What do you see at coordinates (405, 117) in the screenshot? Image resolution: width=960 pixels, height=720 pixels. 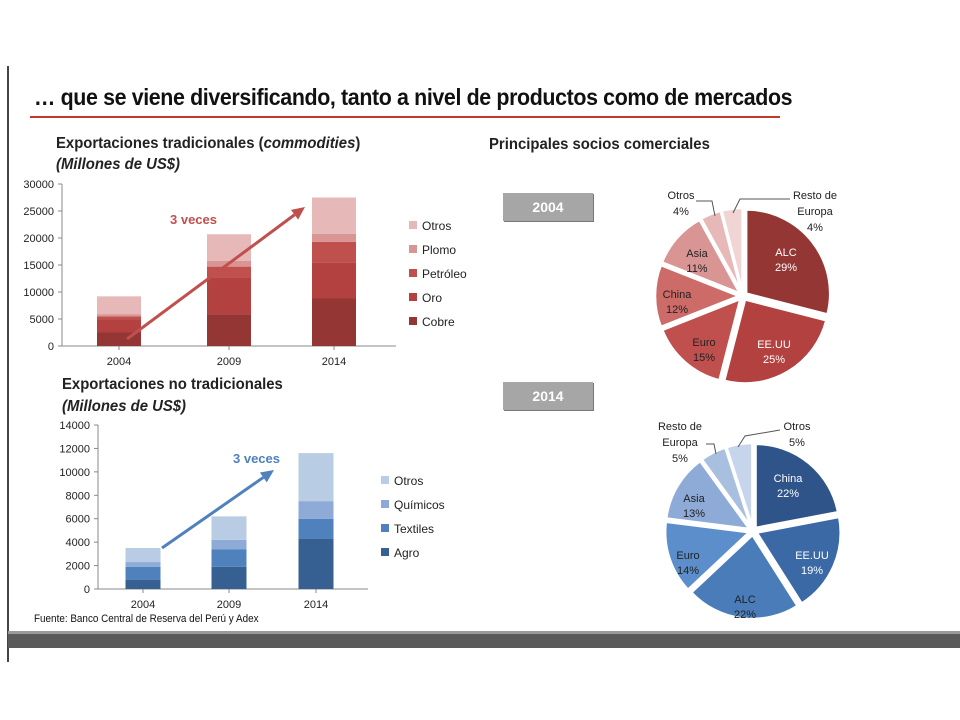 I see `title-rule` at bounding box center [405, 117].